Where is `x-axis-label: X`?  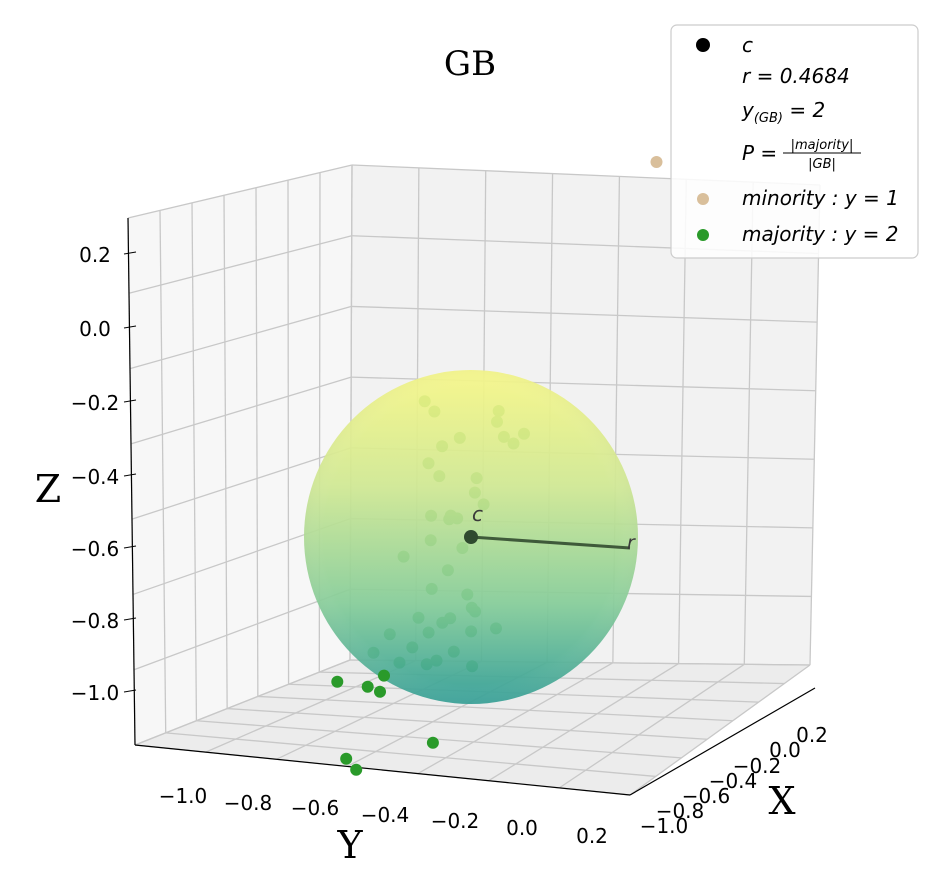
x-axis-label: X is located at coordinates (781, 801).